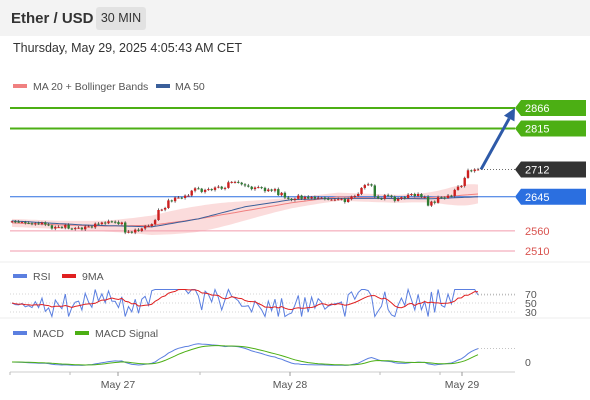 This screenshot has height=400, width=590. Describe the element at coordinates (128, 48) in the screenshot. I see `chart-datetime: Thursday, May 29, 2025 4:05:43 AM CET` at that location.